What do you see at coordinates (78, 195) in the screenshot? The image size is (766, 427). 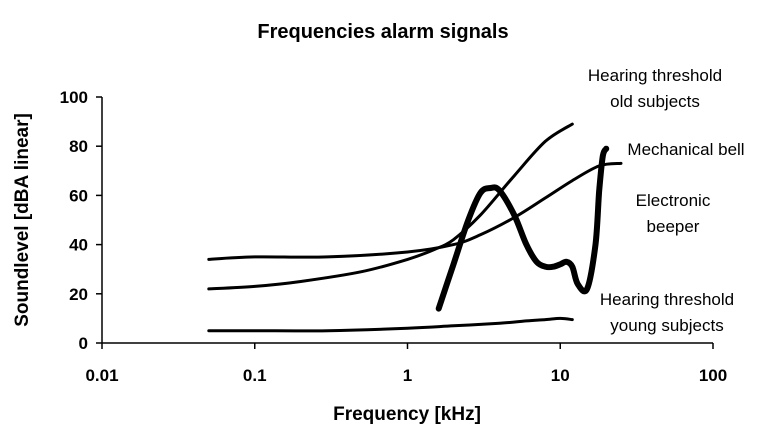 I see `y-tick-label: 60` at bounding box center [78, 195].